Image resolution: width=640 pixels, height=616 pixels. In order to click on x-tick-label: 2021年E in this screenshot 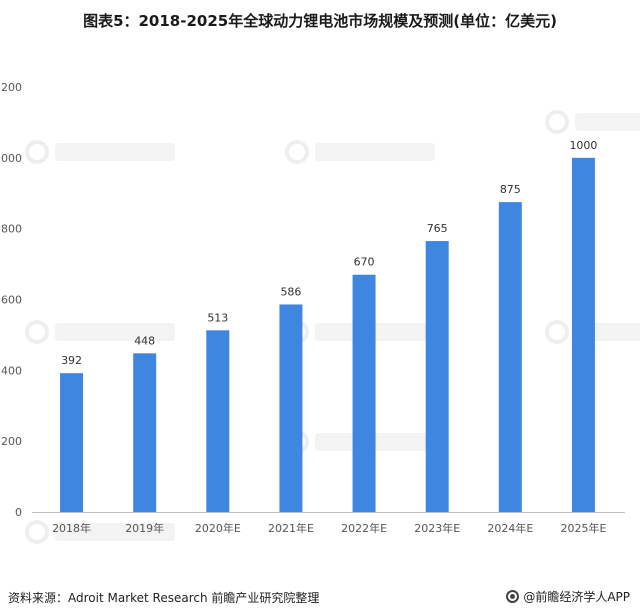, I will do `click(291, 528)`.